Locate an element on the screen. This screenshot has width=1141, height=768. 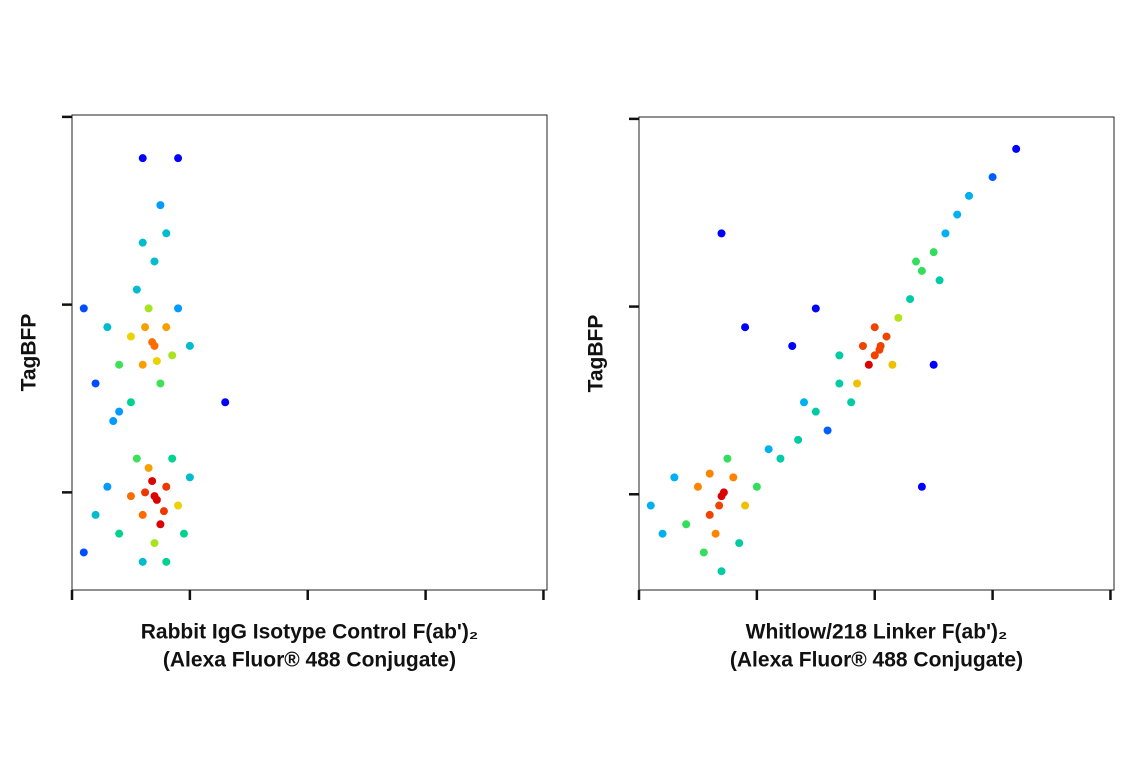
x-axis-label: Rabbit IgG Isotype Control F(ab')₂ is located at coordinates (309, 632).